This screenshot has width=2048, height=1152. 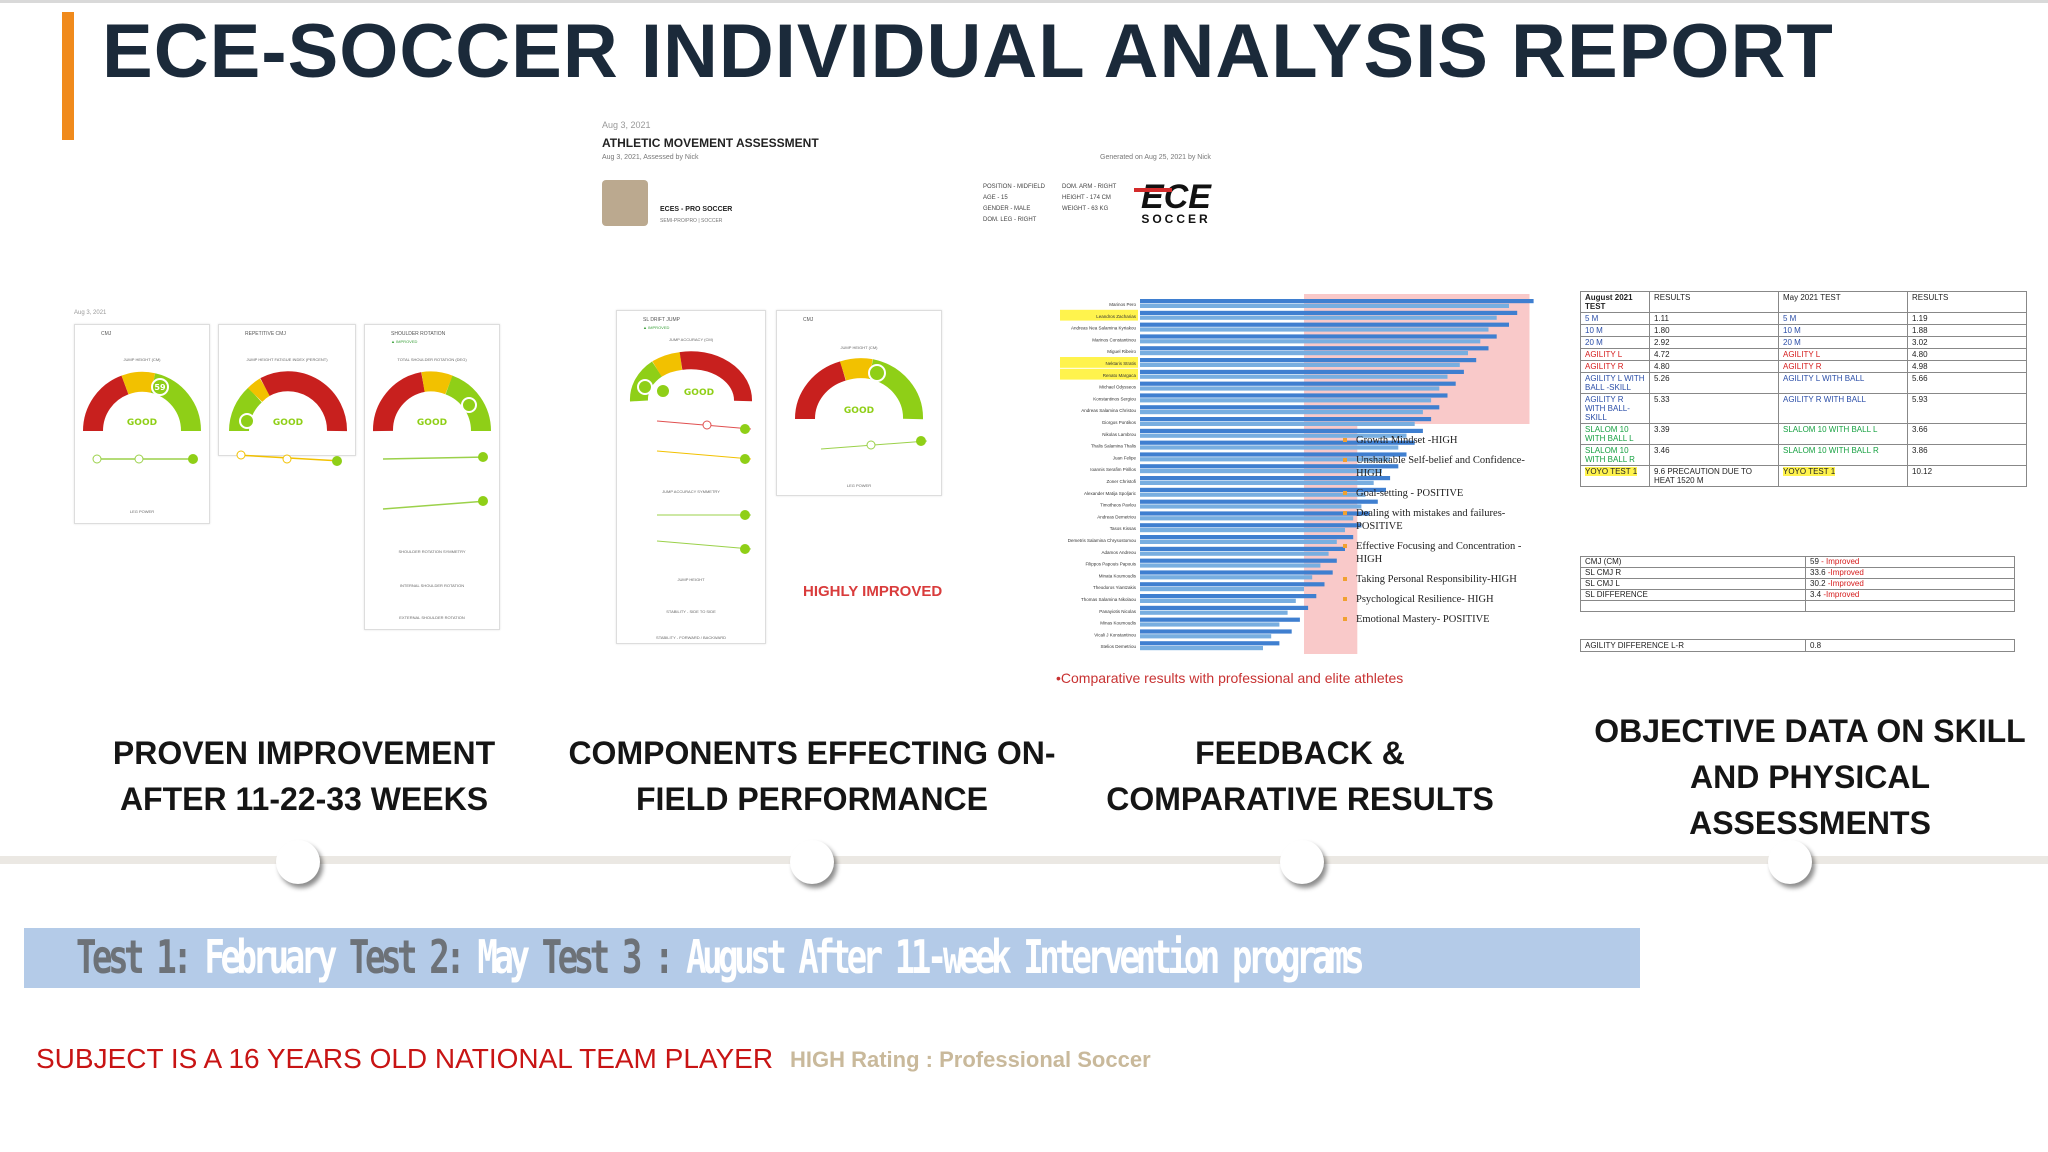 I want to click on panel-subtitle: JUMP HEIGHT (CM), so click(x=859, y=347).